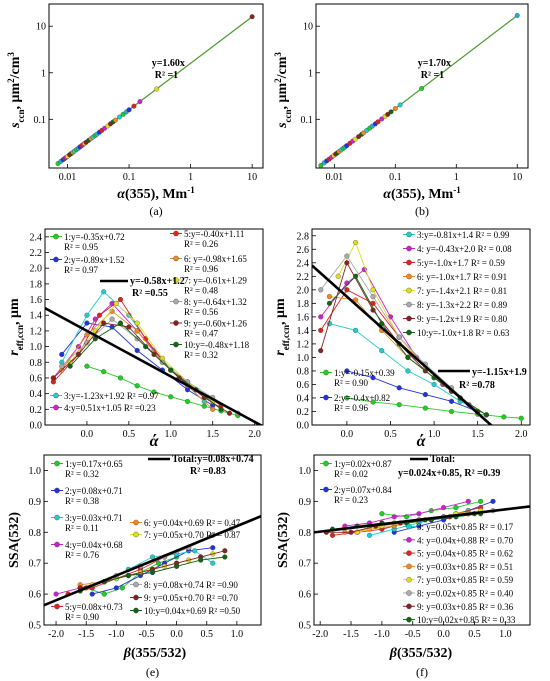 The height and width of the screenshot is (681, 550). What do you see at coordinates (201, 312) in the screenshot?
I see `legend-r2: R² = 0.56` at bounding box center [201, 312].